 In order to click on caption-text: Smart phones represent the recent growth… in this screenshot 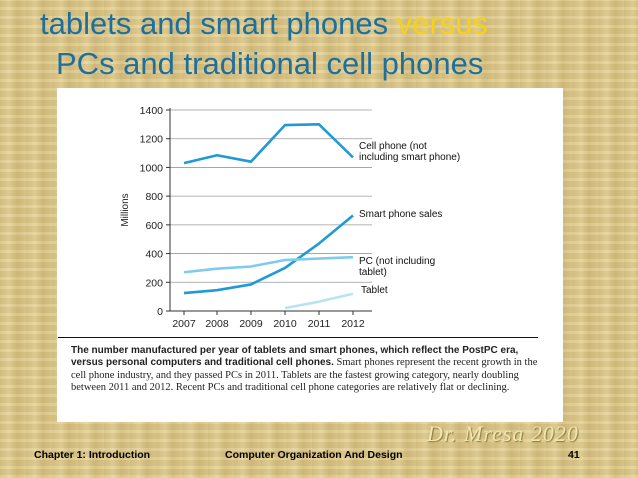, I will do `click(304, 375)`.